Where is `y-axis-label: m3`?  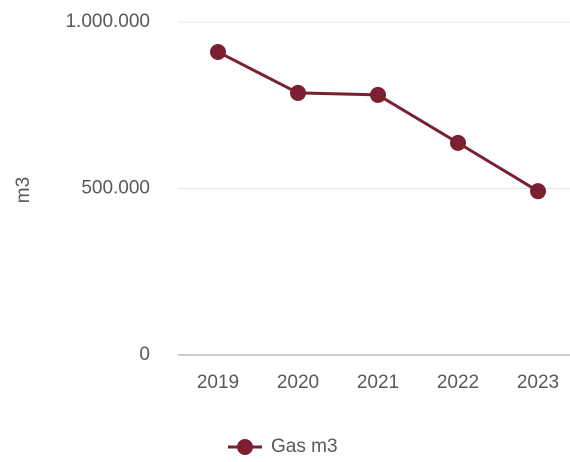
y-axis-label: m3 is located at coordinates (23, 190).